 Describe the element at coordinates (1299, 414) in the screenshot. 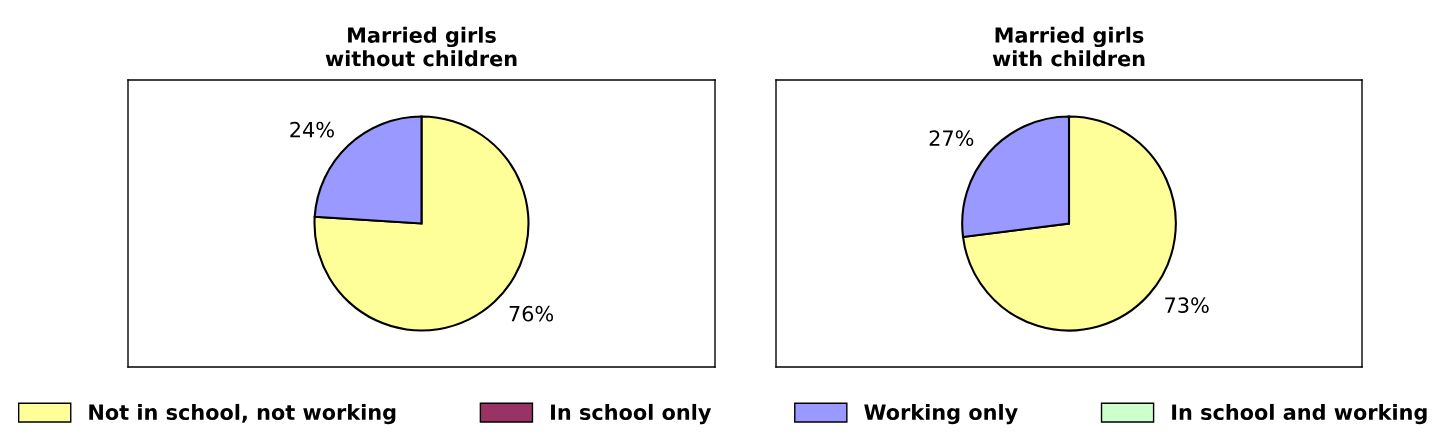

I see `legend-label: In school and working` at that location.